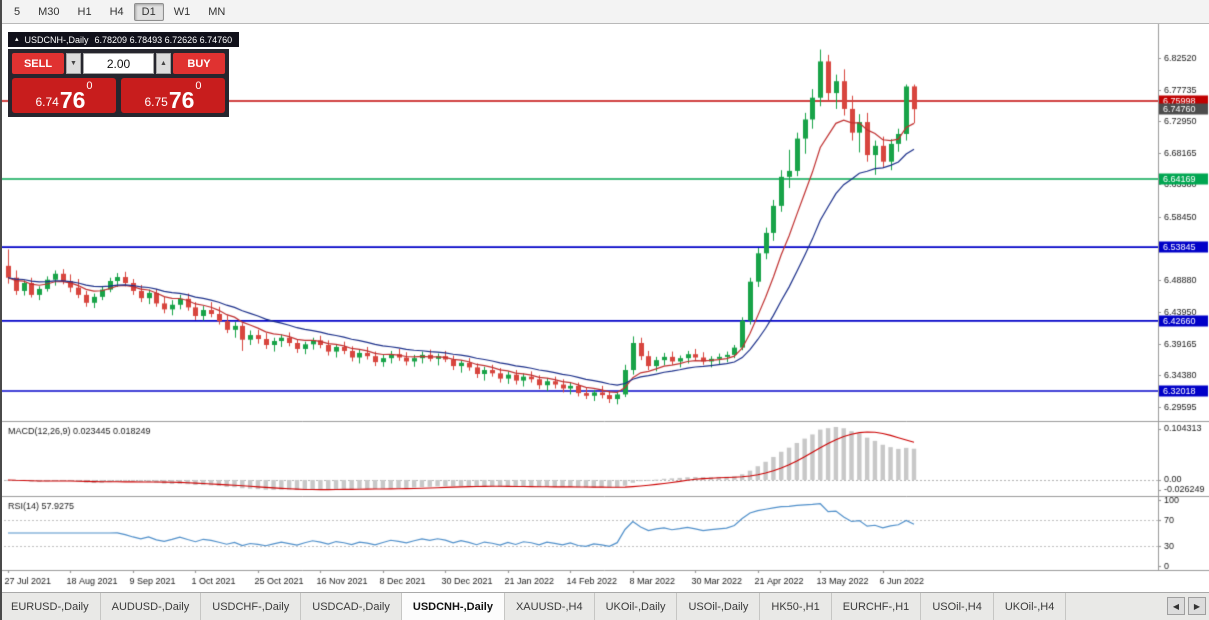 This screenshot has height=620, width=1209. Describe the element at coordinates (72, 99) in the screenshot. I see `sell-price-pips: 76` at that location.